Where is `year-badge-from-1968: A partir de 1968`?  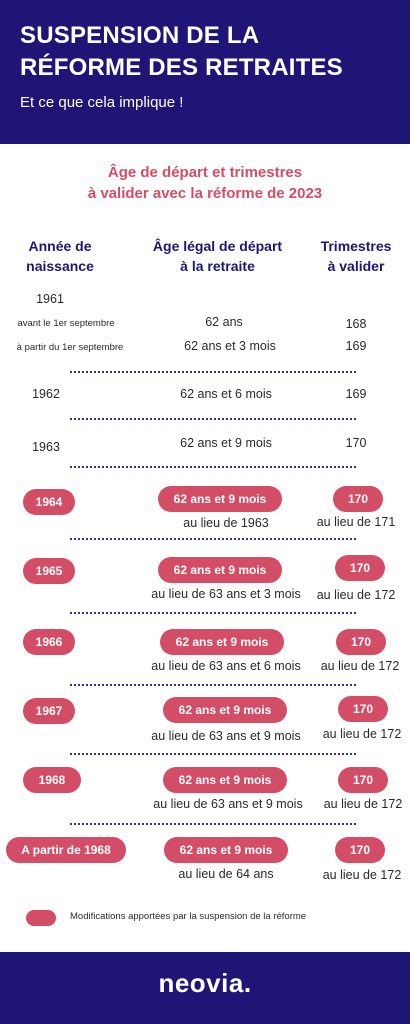 year-badge-from-1968: A partir de 1968 is located at coordinates (66, 850).